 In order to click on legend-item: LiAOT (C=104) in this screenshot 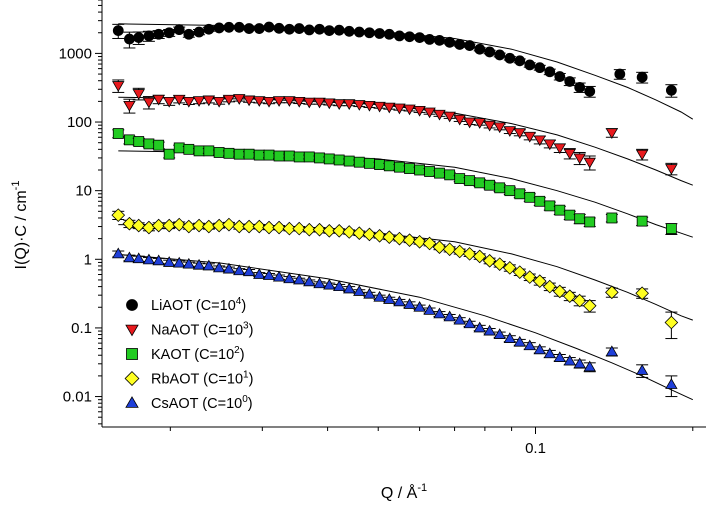, I will do `click(187, 305)`.